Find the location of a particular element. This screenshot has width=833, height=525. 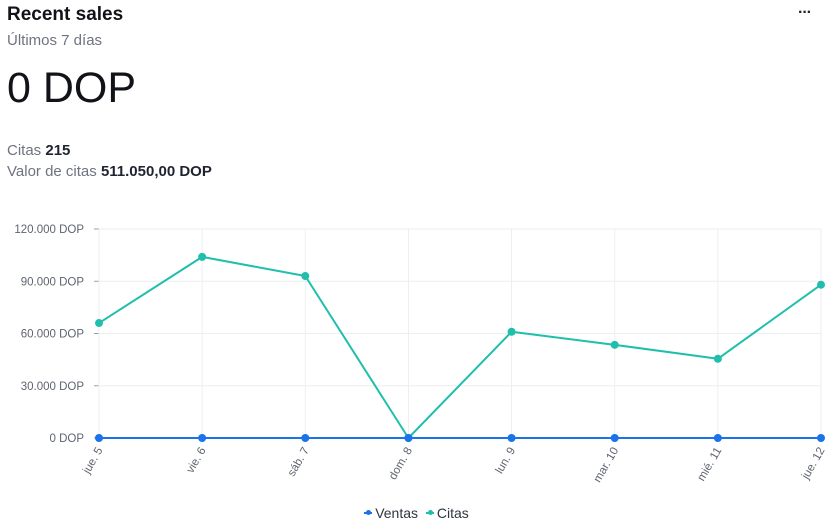

x-tick-label: sáb. 7 is located at coordinates (299, 462).